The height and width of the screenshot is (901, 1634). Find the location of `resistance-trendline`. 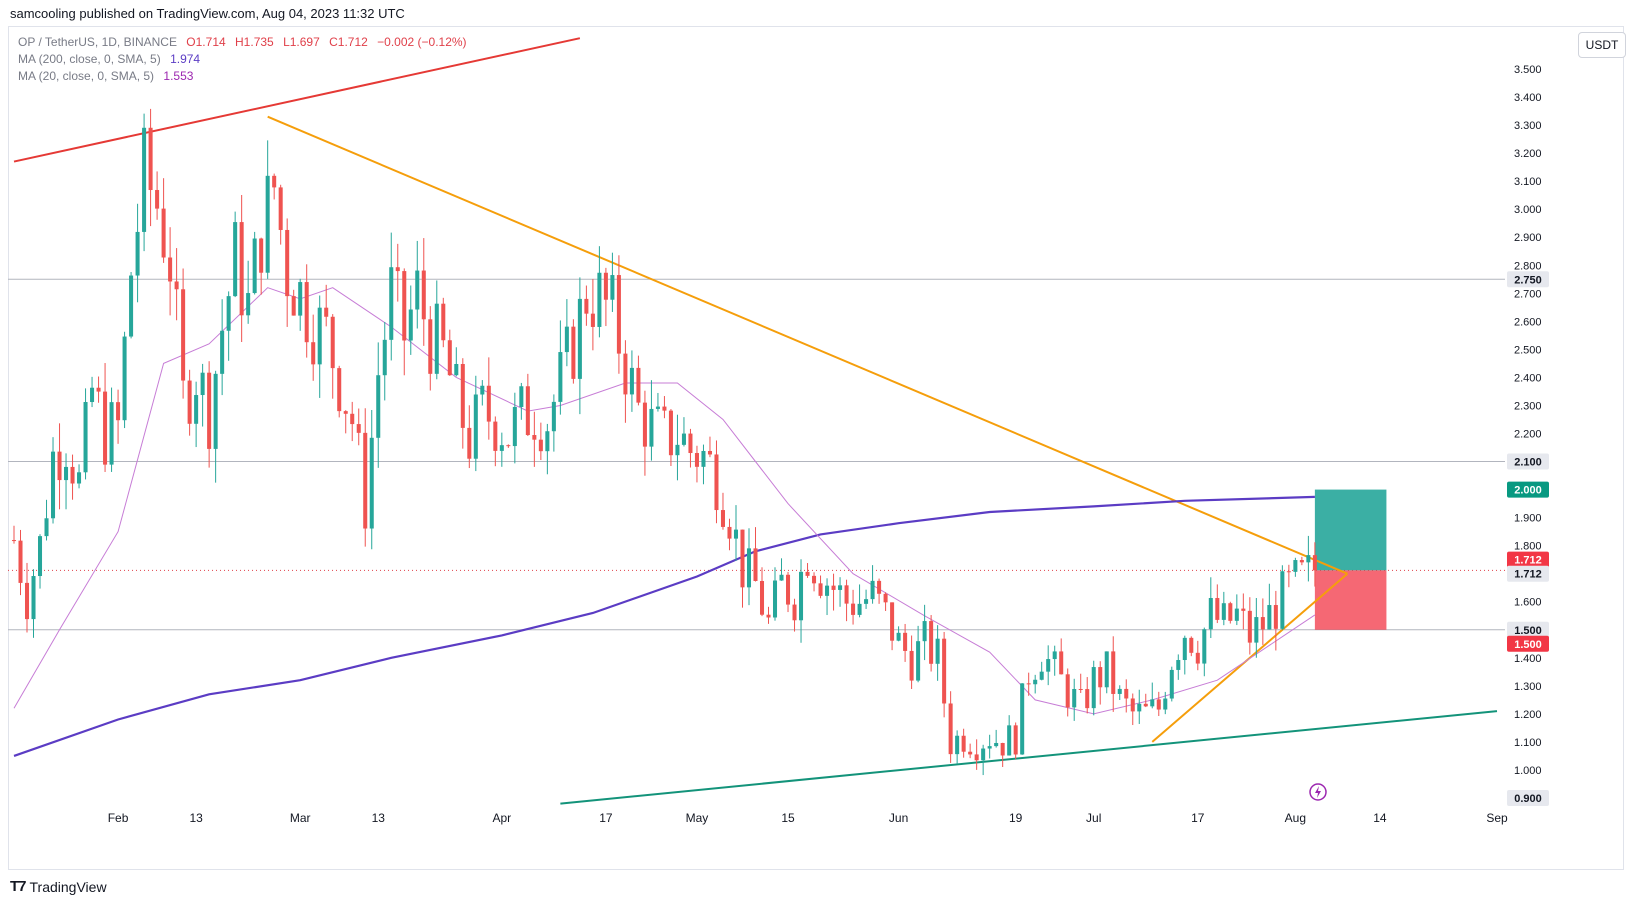

resistance-trendline is located at coordinates (297, 100).